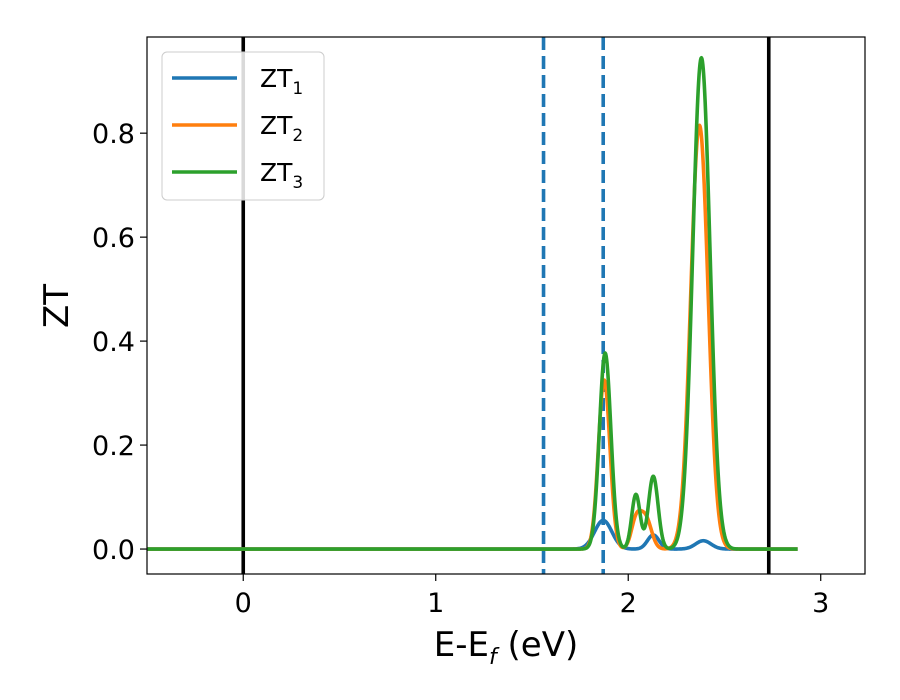  I want to click on x-tick-label: 3, so click(820, 603).